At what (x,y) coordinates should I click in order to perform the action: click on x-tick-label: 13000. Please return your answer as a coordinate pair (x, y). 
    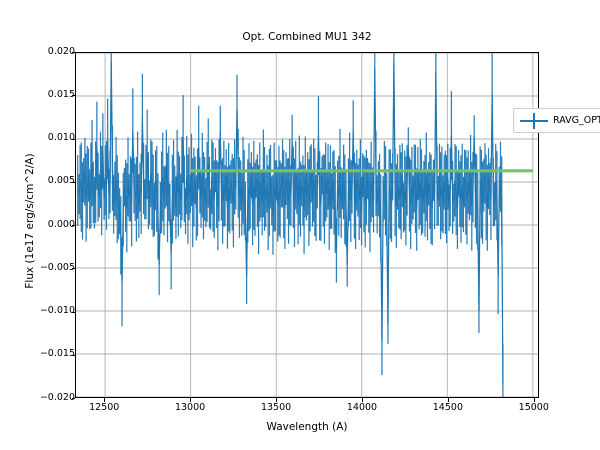
    Looking at the image, I should click on (190, 407).